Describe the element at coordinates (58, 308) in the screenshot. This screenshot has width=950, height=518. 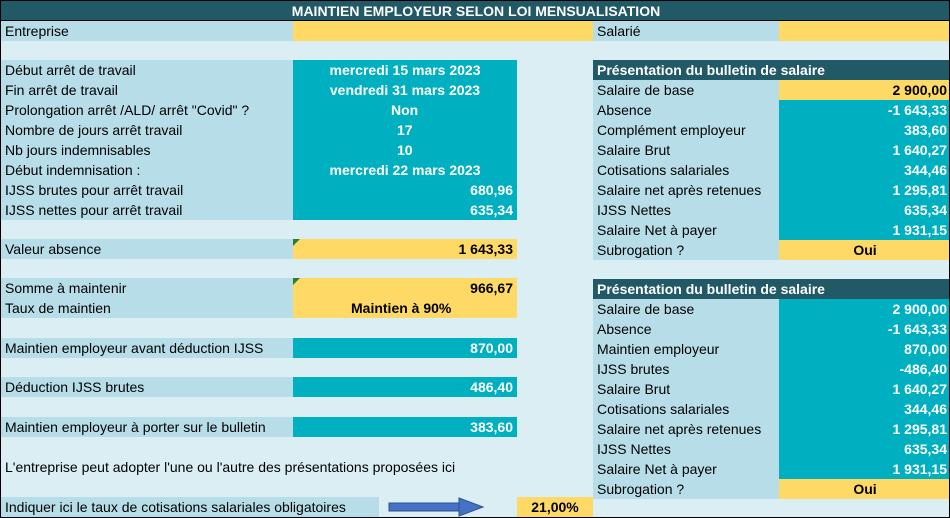
I see `taux-maintien-label: Taux de maintien` at that location.